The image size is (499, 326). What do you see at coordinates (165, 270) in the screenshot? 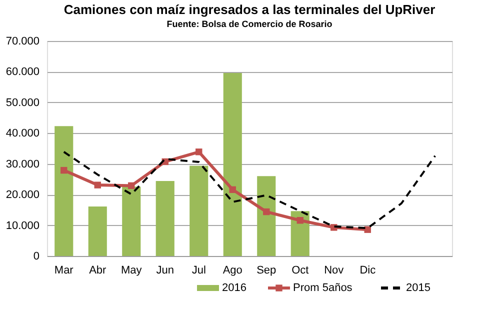
I see `x-tick-label: Jun` at bounding box center [165, 270].